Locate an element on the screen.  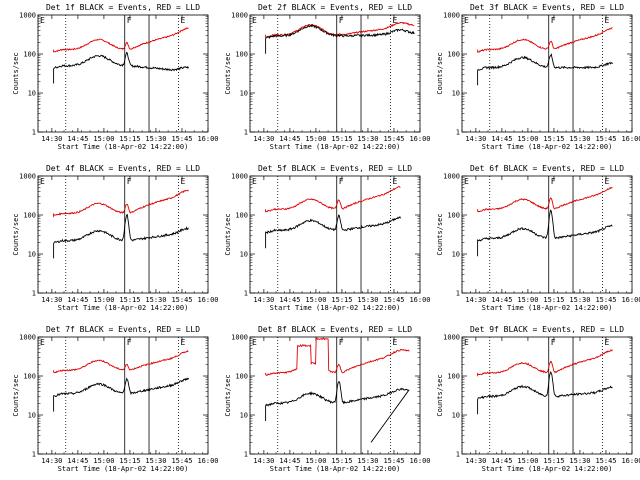
panel-title: Det 8f BLACK = Events, RED = LLD is located at coordinates (335, 329).